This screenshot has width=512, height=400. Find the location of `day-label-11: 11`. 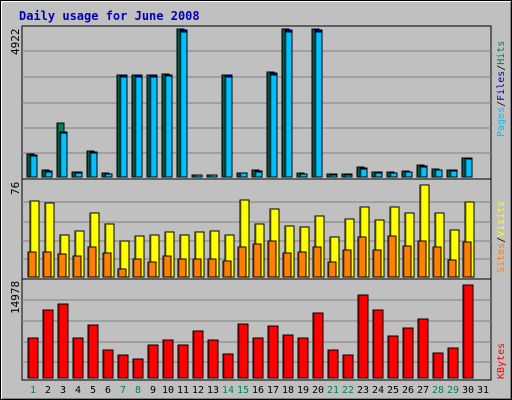

day-label-11: 11 is located at coordinates (183, 390).